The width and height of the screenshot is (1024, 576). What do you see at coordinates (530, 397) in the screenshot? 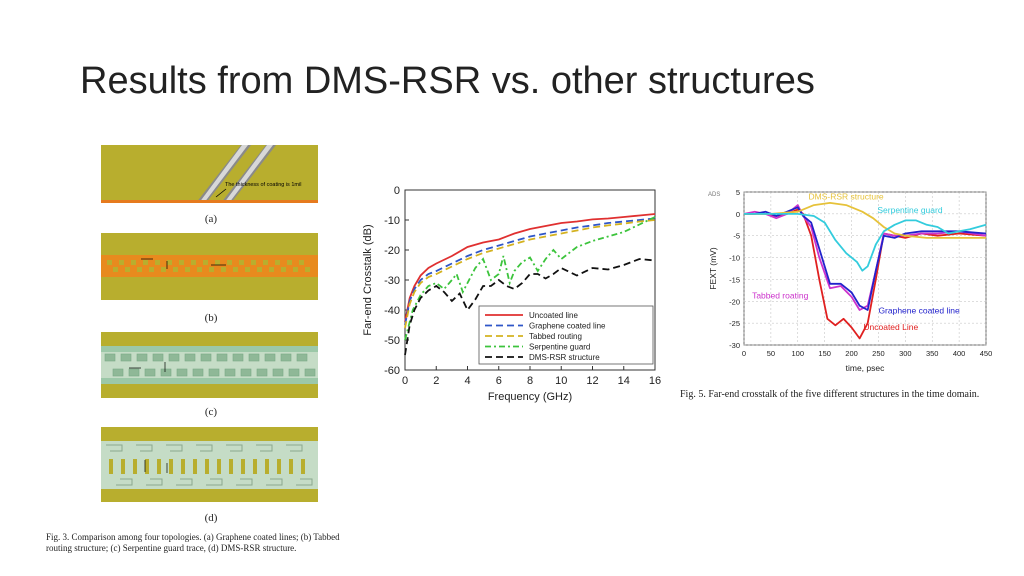
I see `x-axis-label: Frequency (GHz)` at bounding box center [530, 397].